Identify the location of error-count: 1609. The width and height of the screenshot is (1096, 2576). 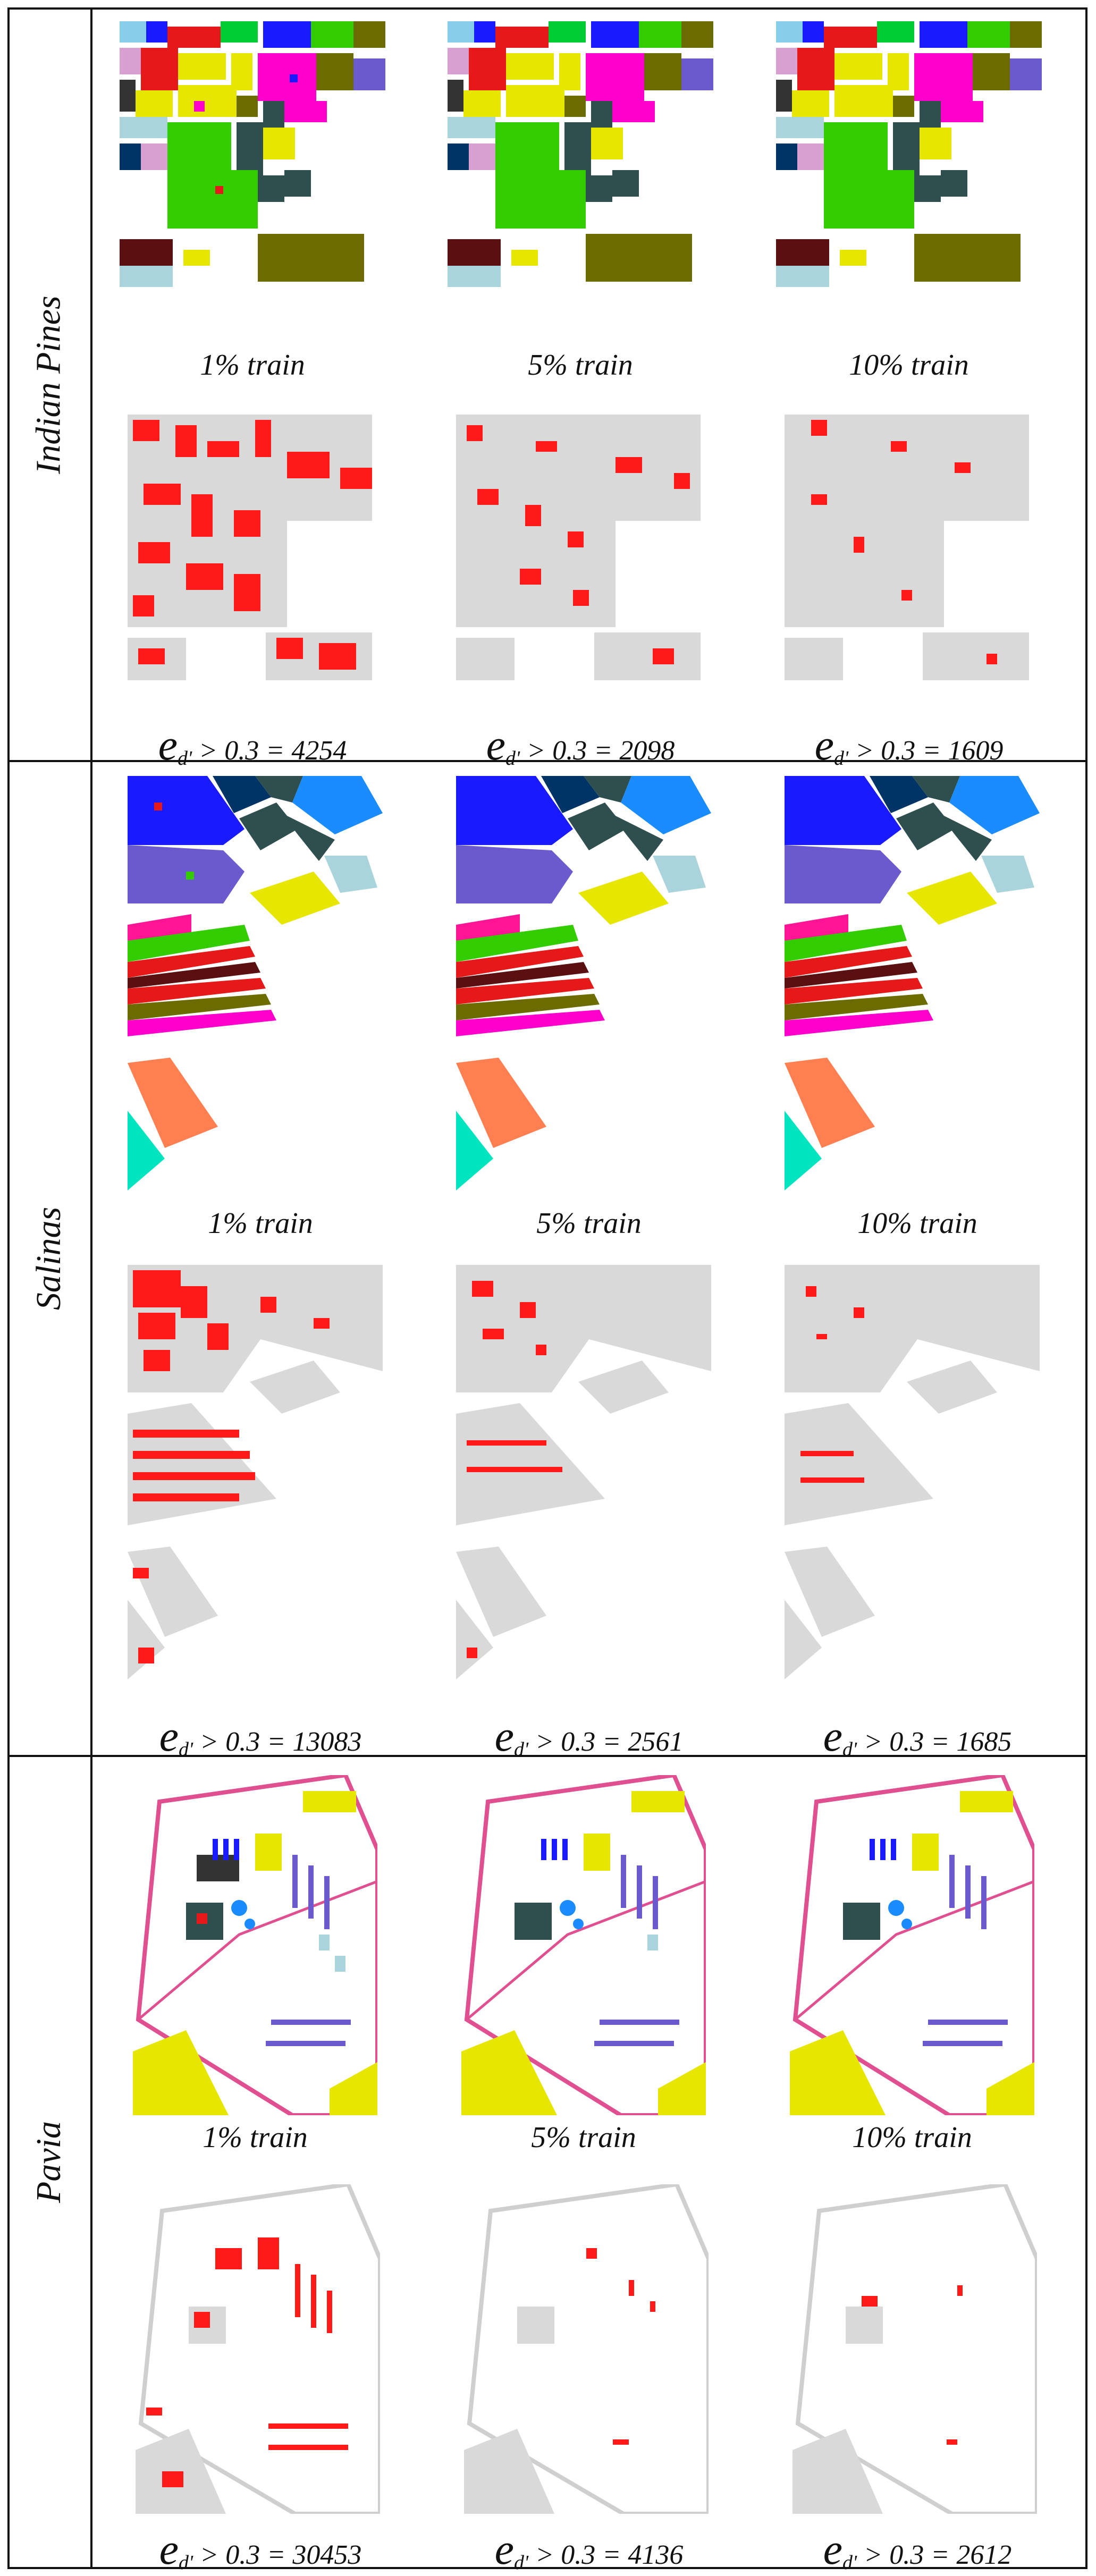
(976, 751).